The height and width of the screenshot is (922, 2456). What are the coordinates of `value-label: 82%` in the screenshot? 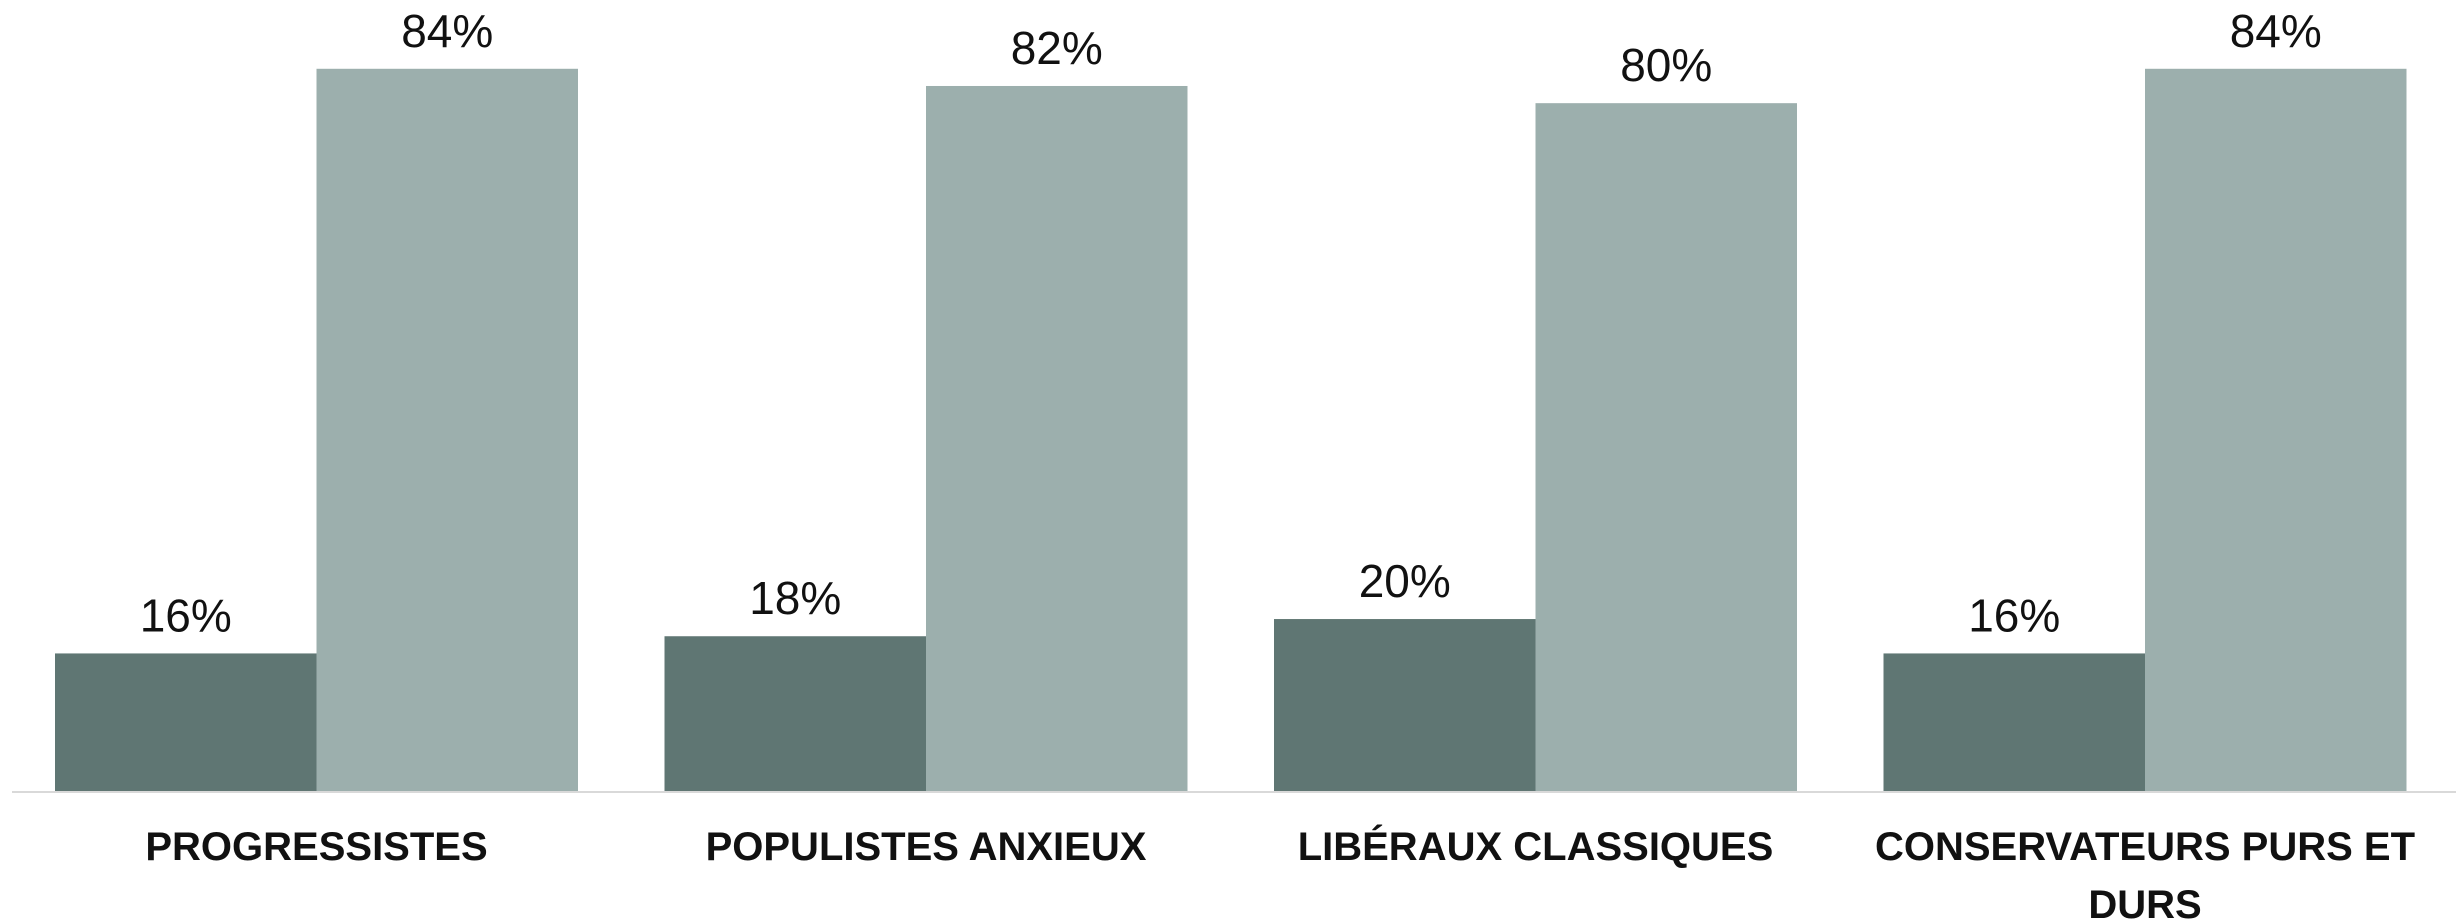 It's located at (1057, 48).